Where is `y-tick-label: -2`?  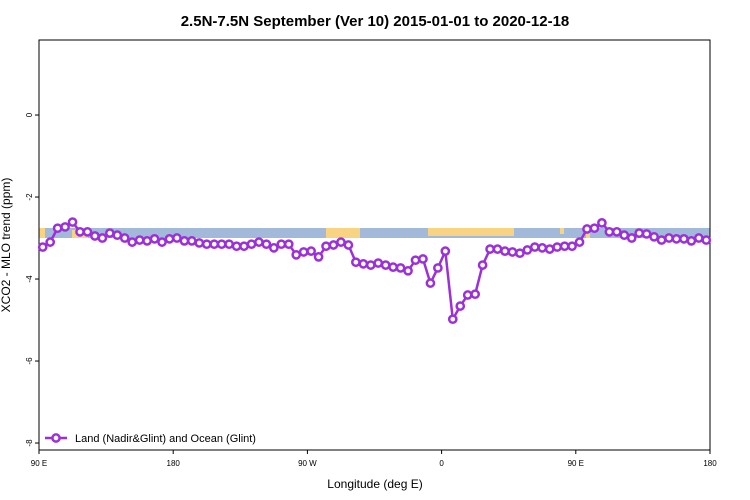 y-tick-label: -2 is located at coordinates (29, 197).